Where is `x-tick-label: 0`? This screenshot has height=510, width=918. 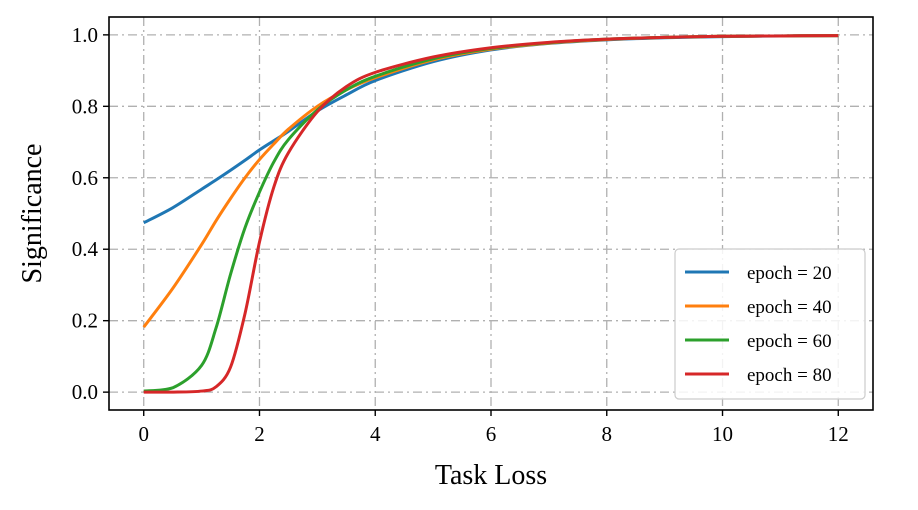
x-tick-label: 0 is located at coordinates (143, 434).